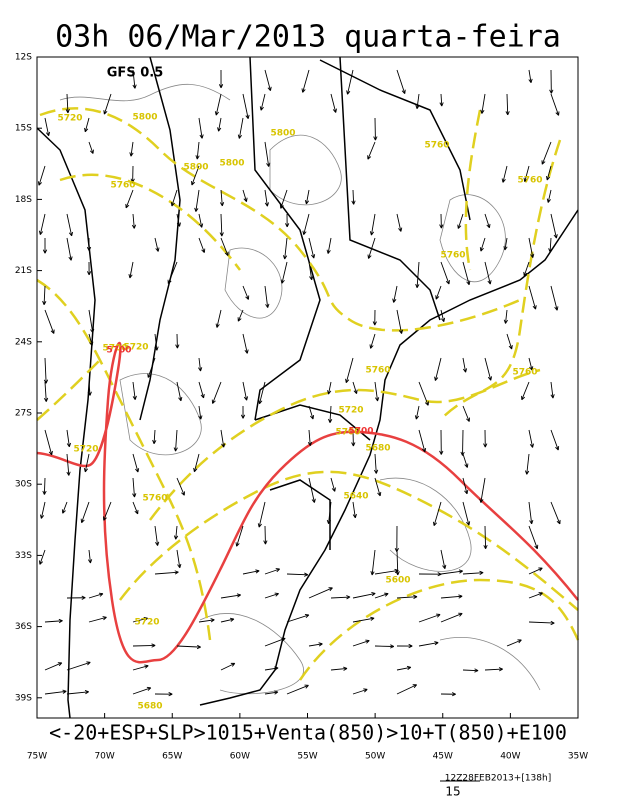 The width and height of the screenshot is (618, 804). I want to click on lon-tick-label: 40W, so click(510, 757).